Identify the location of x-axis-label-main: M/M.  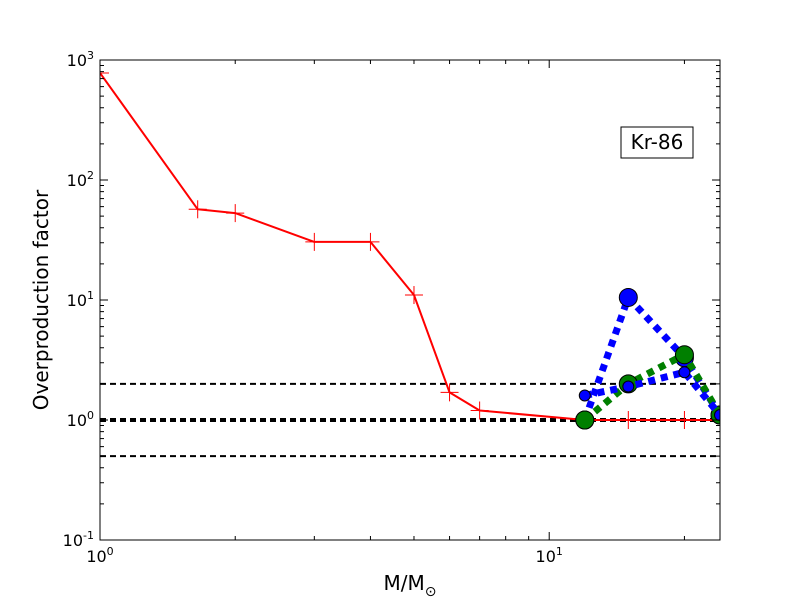
(404, 583).